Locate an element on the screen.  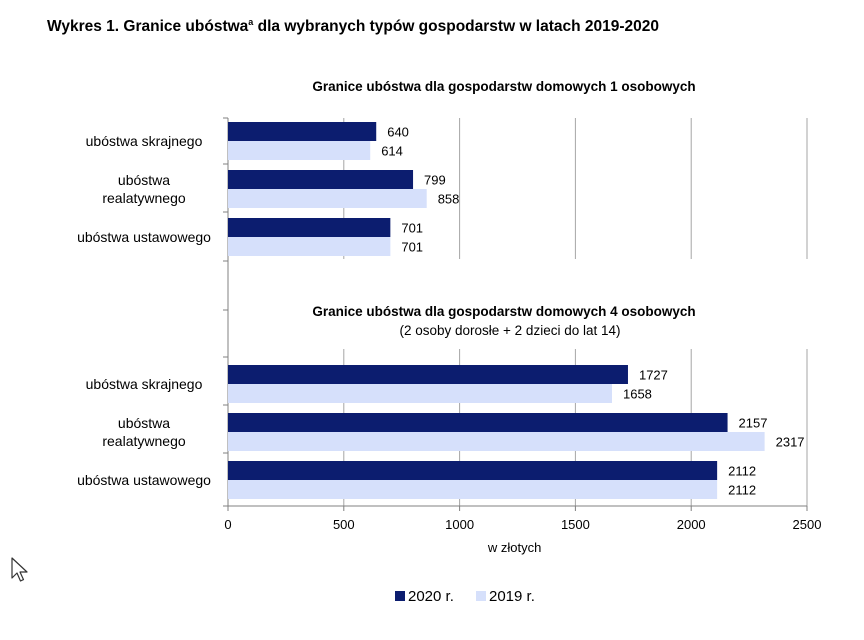
data-label: 2157 is located at coordinates (753, 423).